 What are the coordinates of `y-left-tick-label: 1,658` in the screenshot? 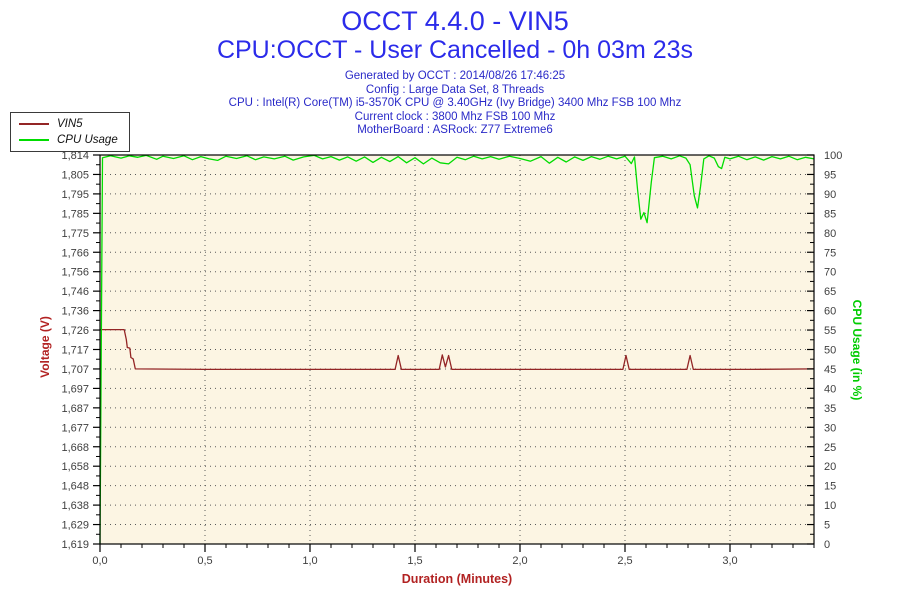 It's located at (75, 467).